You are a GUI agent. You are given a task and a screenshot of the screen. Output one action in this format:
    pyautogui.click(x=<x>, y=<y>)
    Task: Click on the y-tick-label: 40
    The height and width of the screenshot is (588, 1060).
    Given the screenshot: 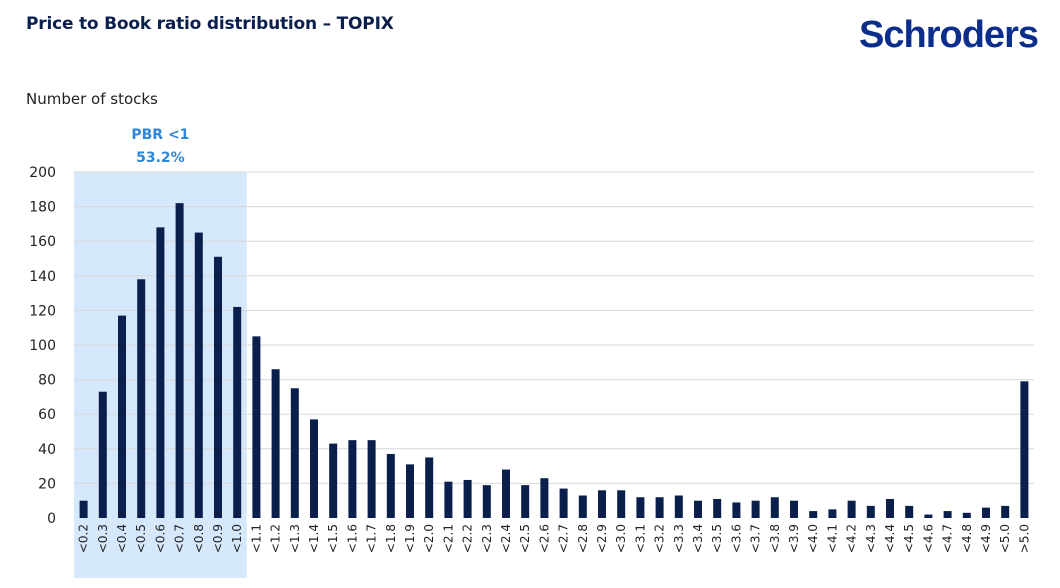 What is the action you would take?
    pyautogui.click(x=47, y=450)
    